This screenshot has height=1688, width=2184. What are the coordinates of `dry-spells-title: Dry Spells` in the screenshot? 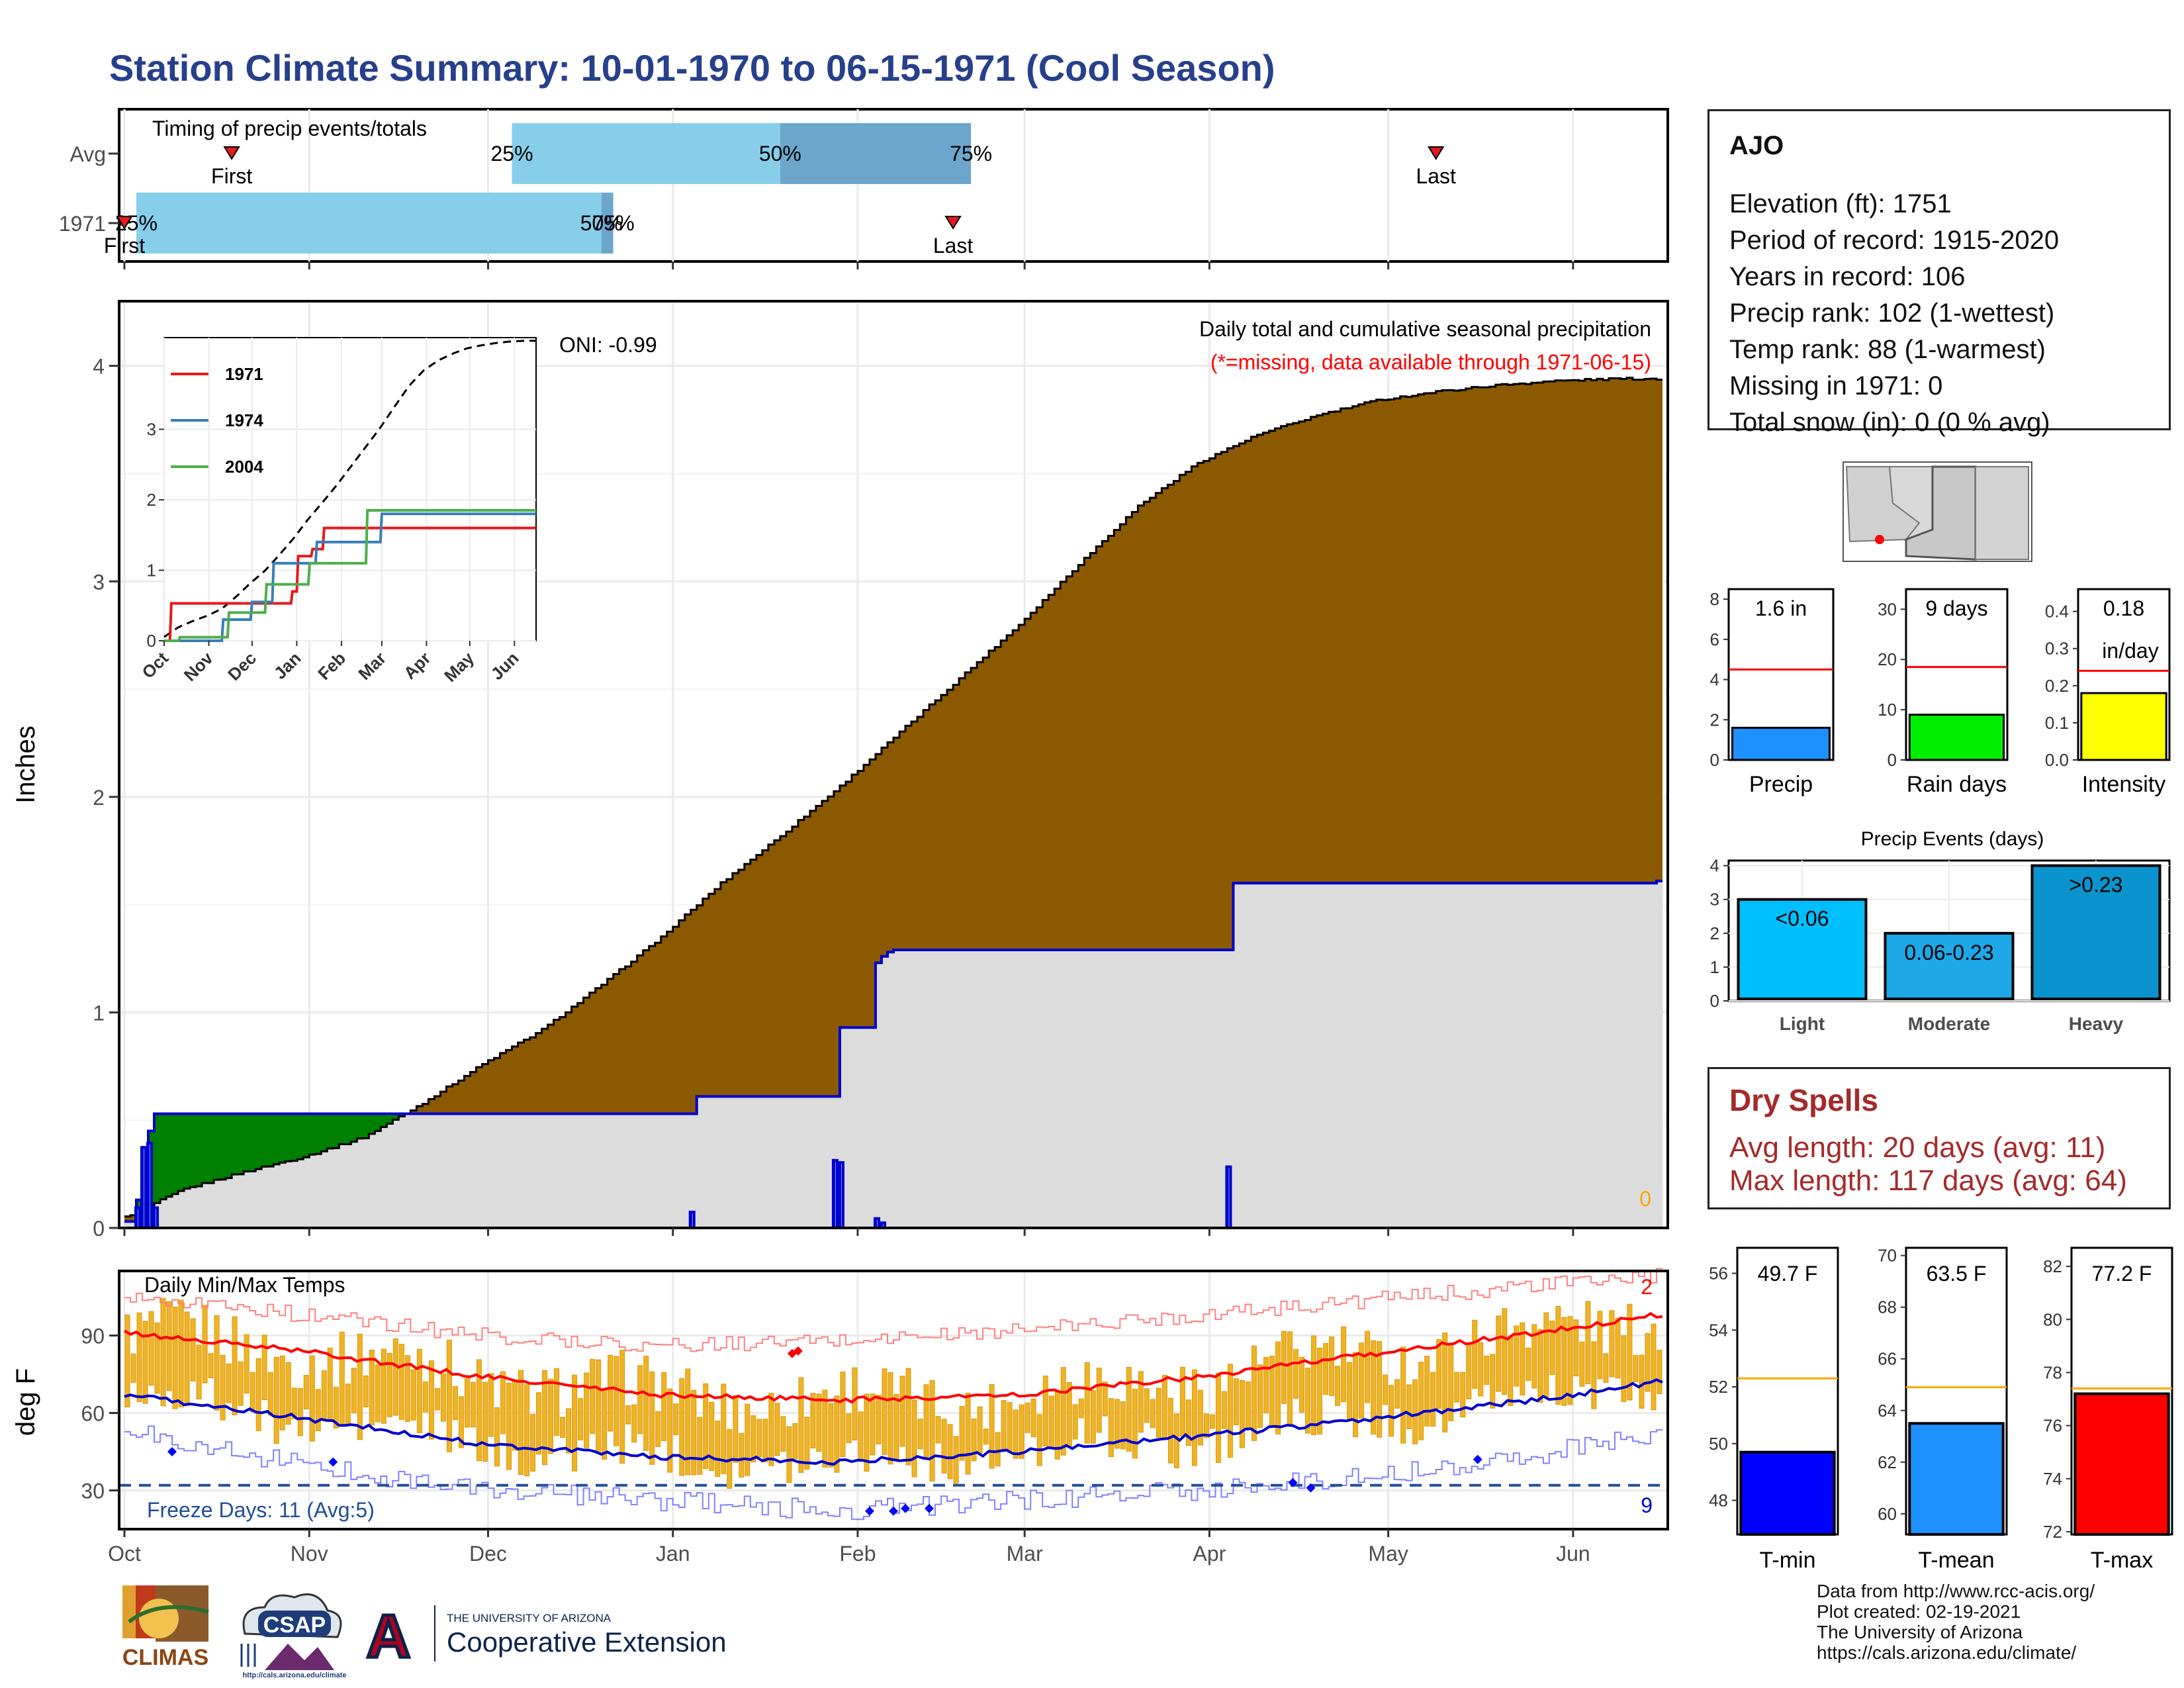 It's located at (1803, 1100).